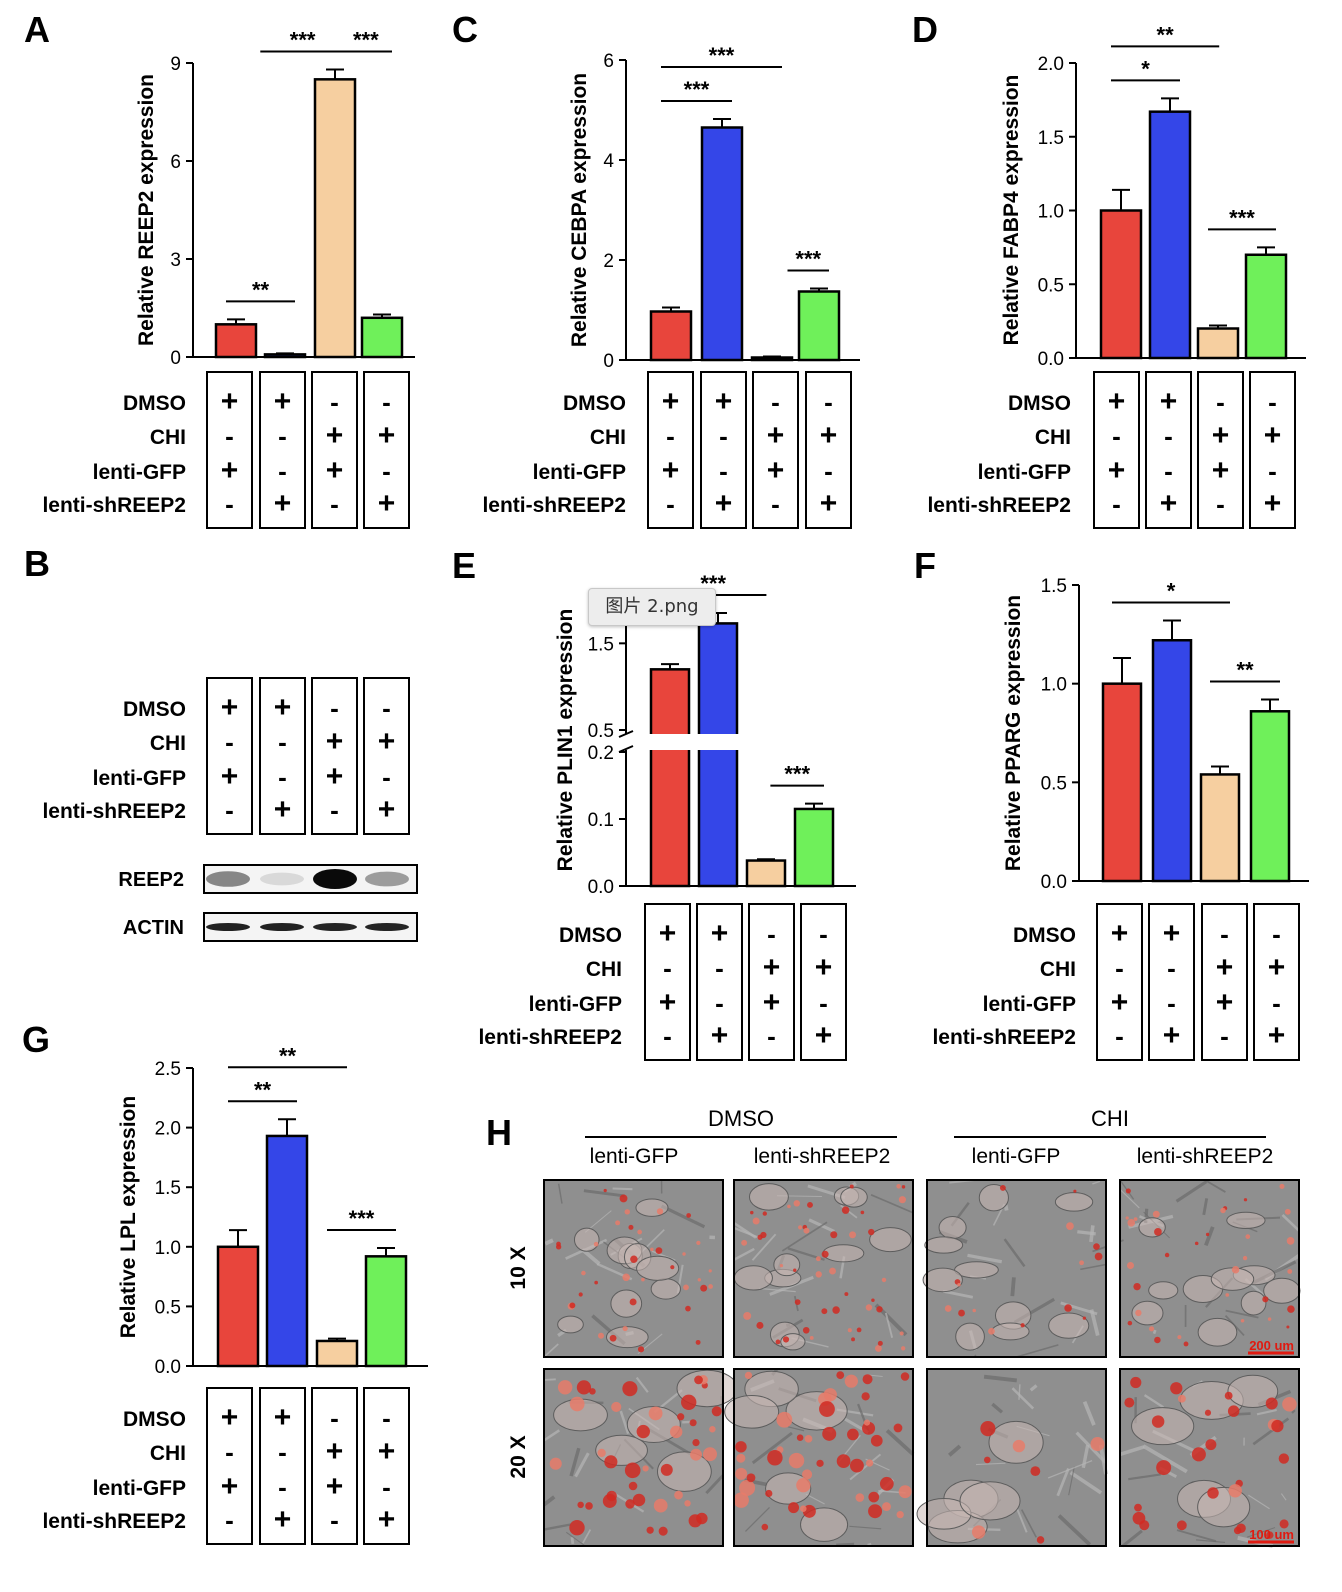  Describe the element at coordinates (282, 879) in the screenshot. I see `blot-band` at that location.